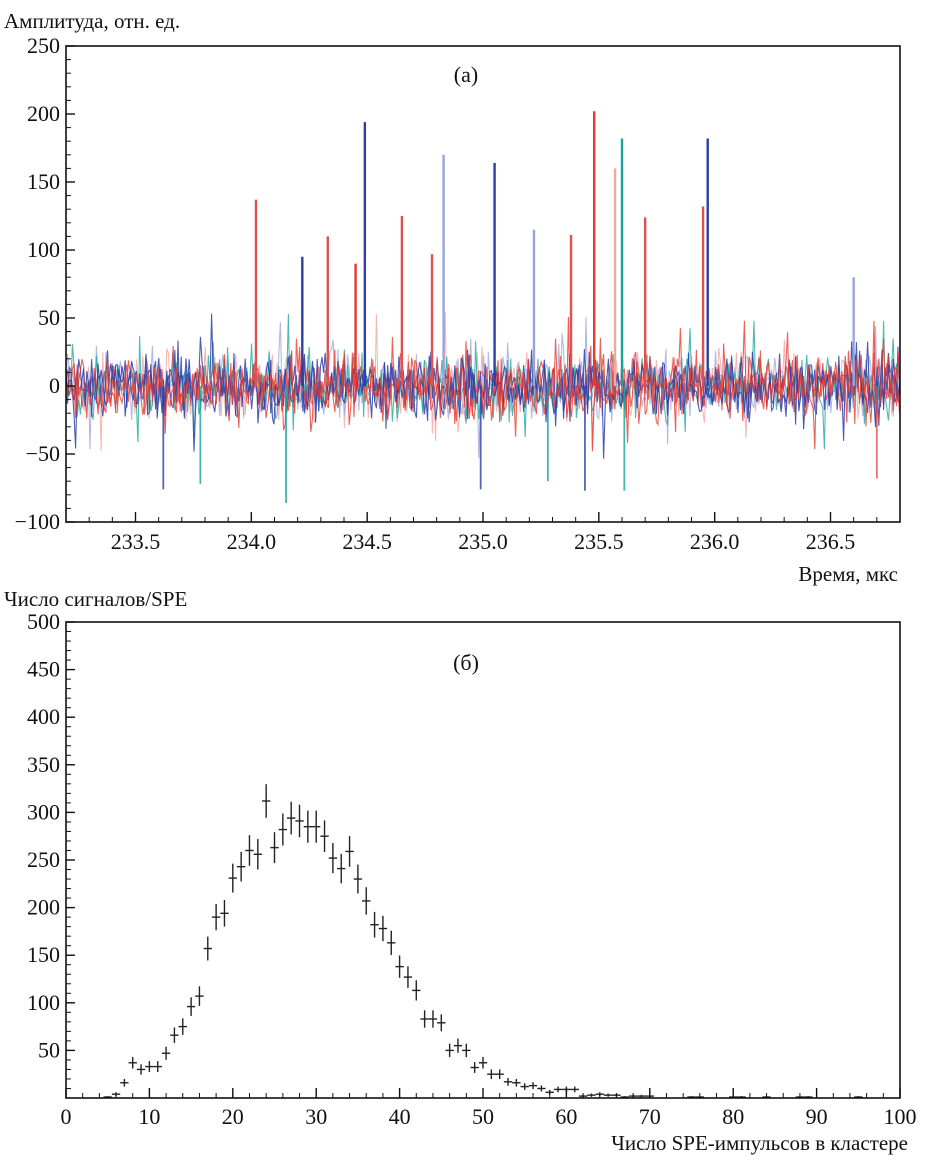 The width and height of the screenshot is (925, 1163). I want to click on panel-a-ylabel: Амплитуда, отн. ед., so click(92, 21).